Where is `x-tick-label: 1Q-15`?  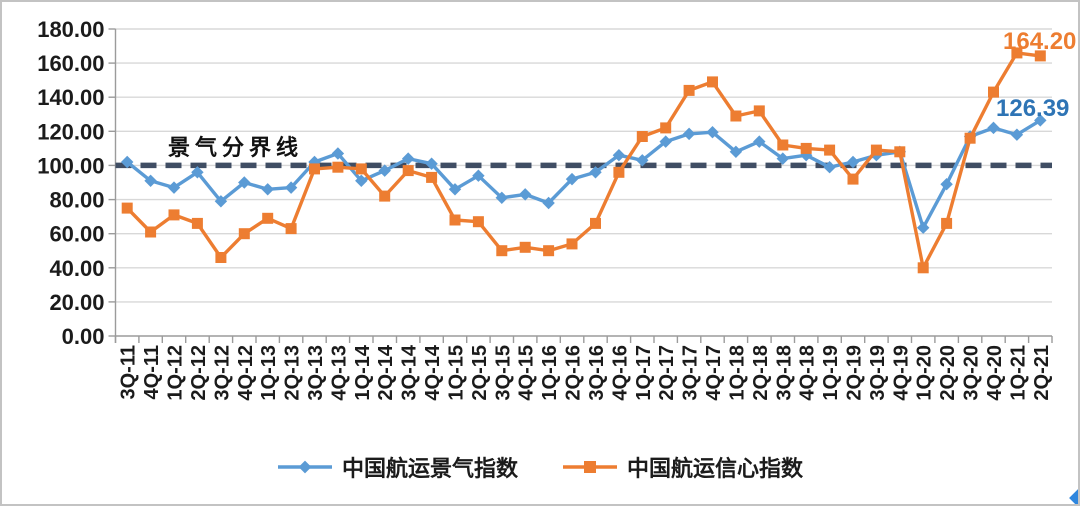
x-tick-label: 1Q-15 is located at coordinates (457, 373).